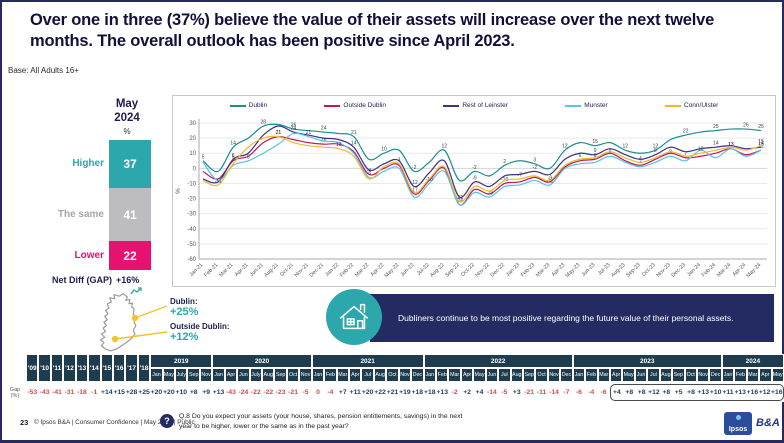  What do you see at coordinates (192, 139) in the screenshot?
I see `svg-text: 20` at bounding box center [192, 139].